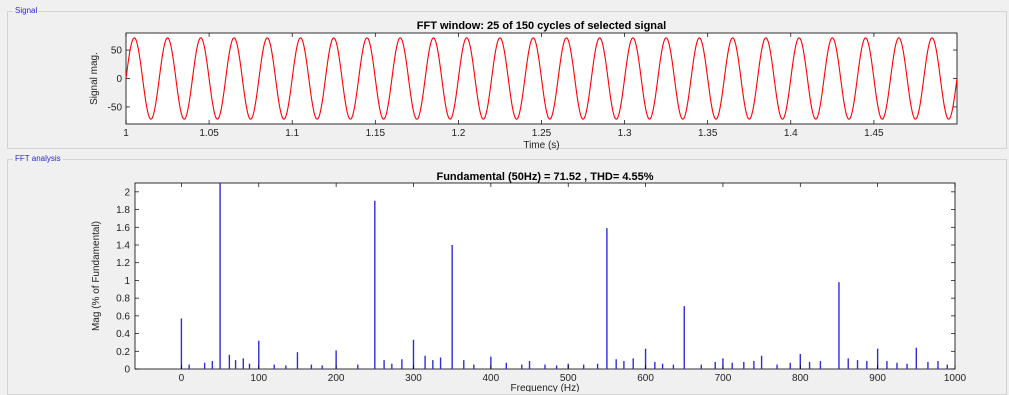 Image resolution: width=1009 pixels, height=395 pixels. What do you see at coordinates (723, 378) in the screenshot?
I see `x-tick-label: 700` at bounding box center [723, 378].